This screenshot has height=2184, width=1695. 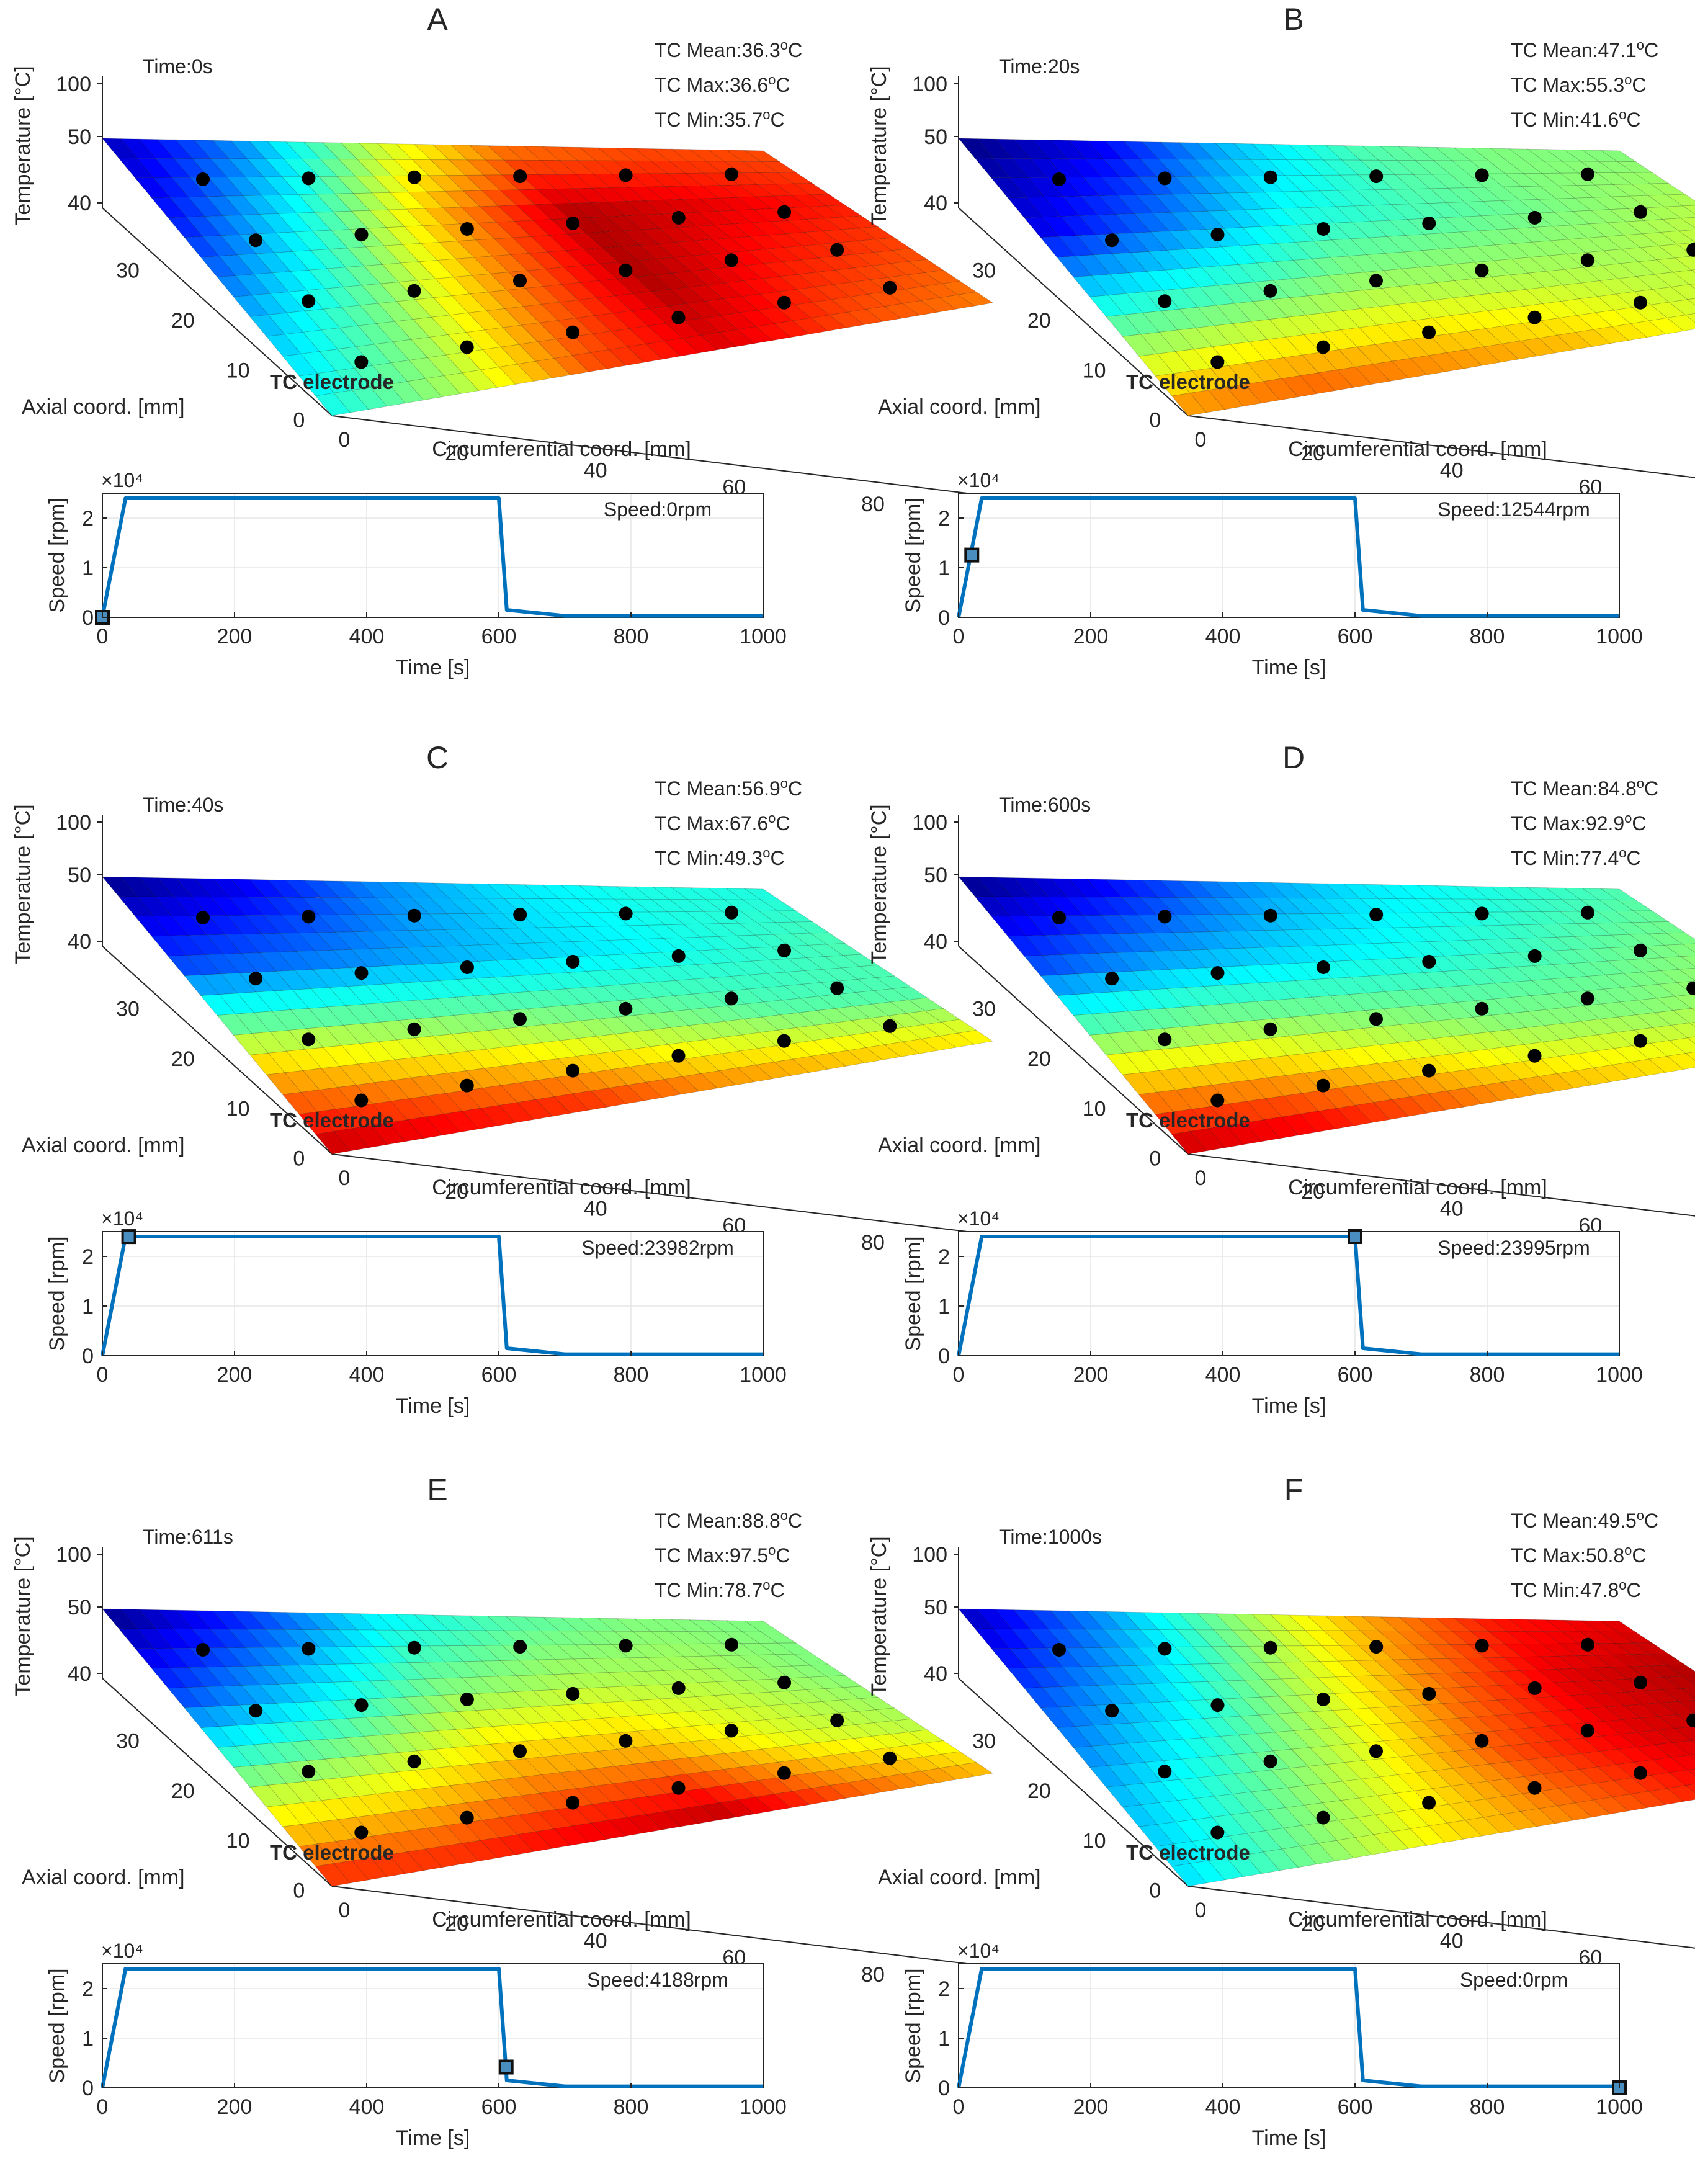 I want to click on surface-mesh, so click(x=1326, y=277).